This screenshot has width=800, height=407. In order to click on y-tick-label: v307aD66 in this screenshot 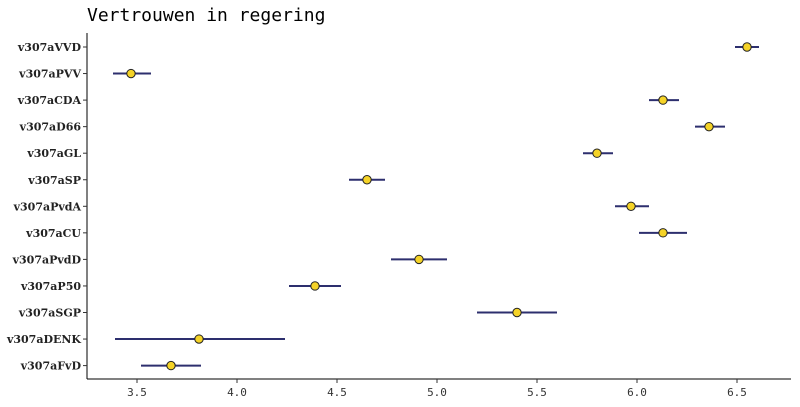, I will do `click(50, 127)`.